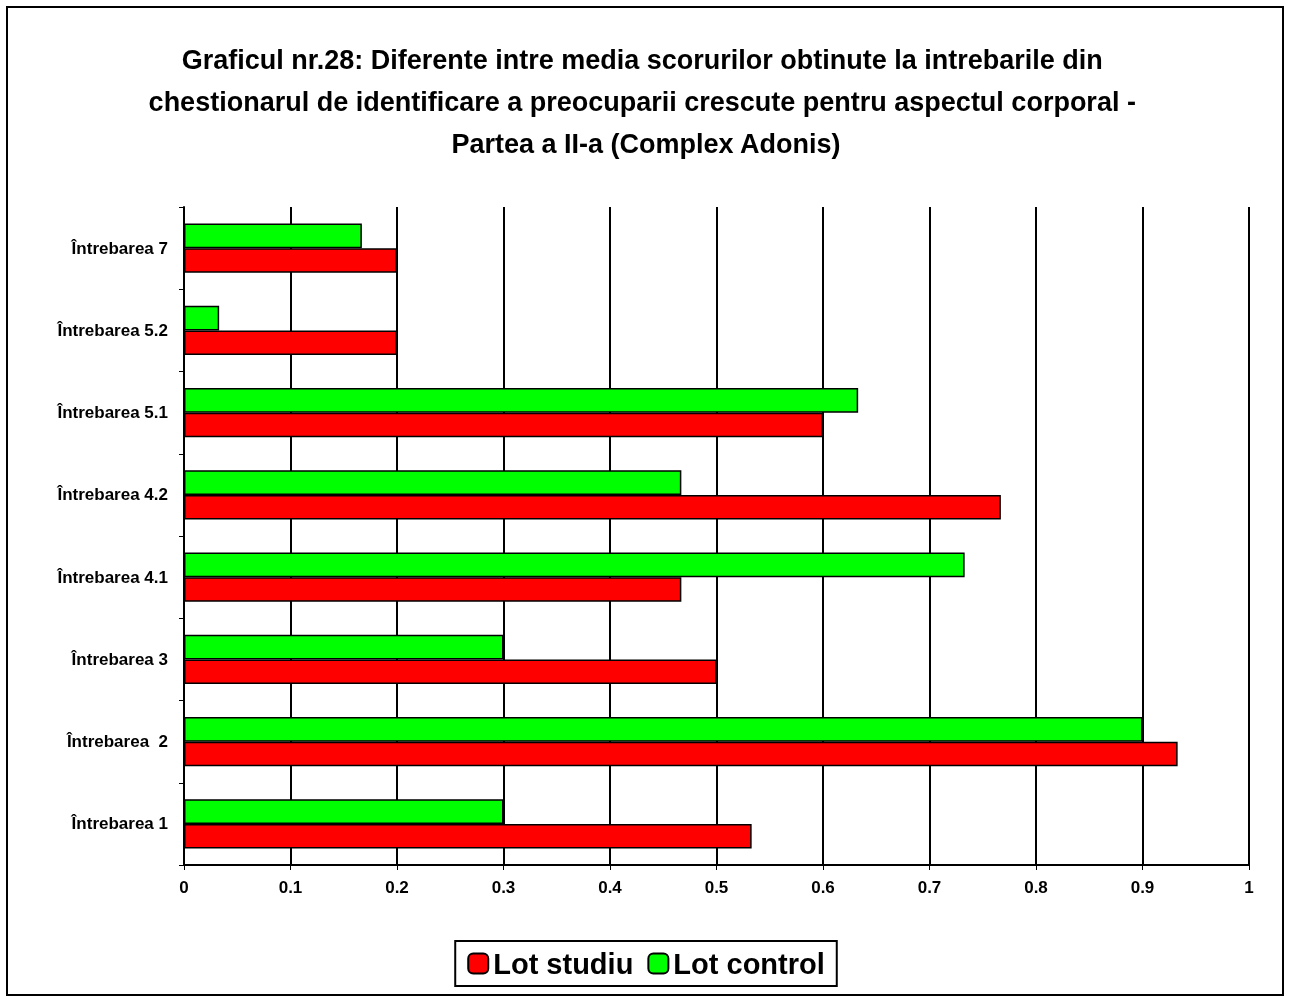 The height and width of the screenshot is (996, 1292). What do you see at coordinates (646, 102) in the screenshot?
I see `chart-title: Graficul nr.28: Diferente intre media scorurilor obtinute la intrebarile din chestionarul de identificare a preocuparii crescute pentru aspectul corporal - Partea a II-a (Complex Adonis)` at bounding box center [646, 102].